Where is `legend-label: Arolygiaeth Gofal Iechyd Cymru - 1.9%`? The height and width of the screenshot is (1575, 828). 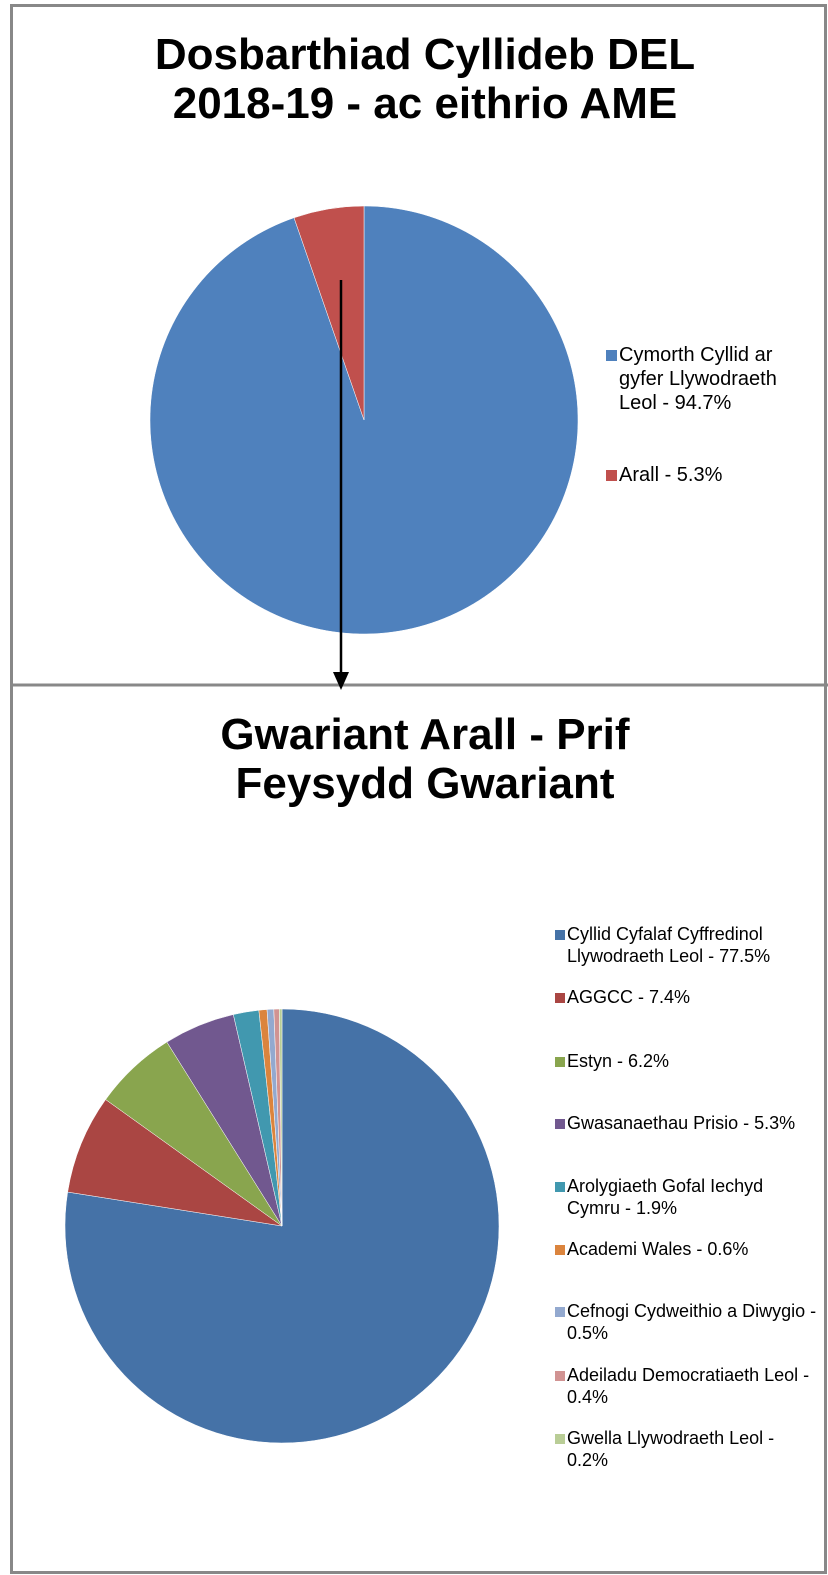
legend-label: Arolygiaeth Gofal Iechyd Cymru - 1.9% is located at coordinates (665, 1197).